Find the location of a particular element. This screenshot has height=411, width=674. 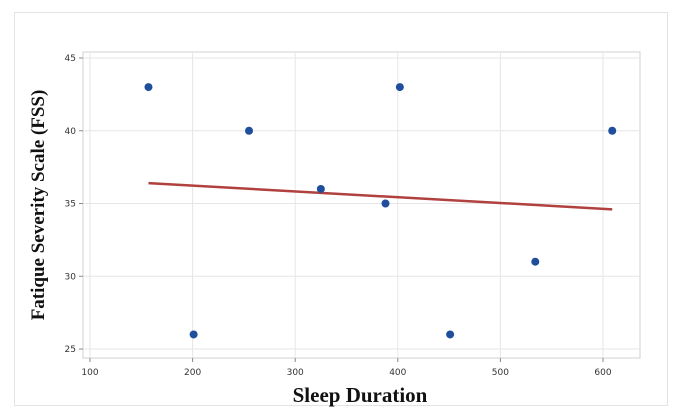

x-tick-label: 100 is located at coordinates (89, 373).